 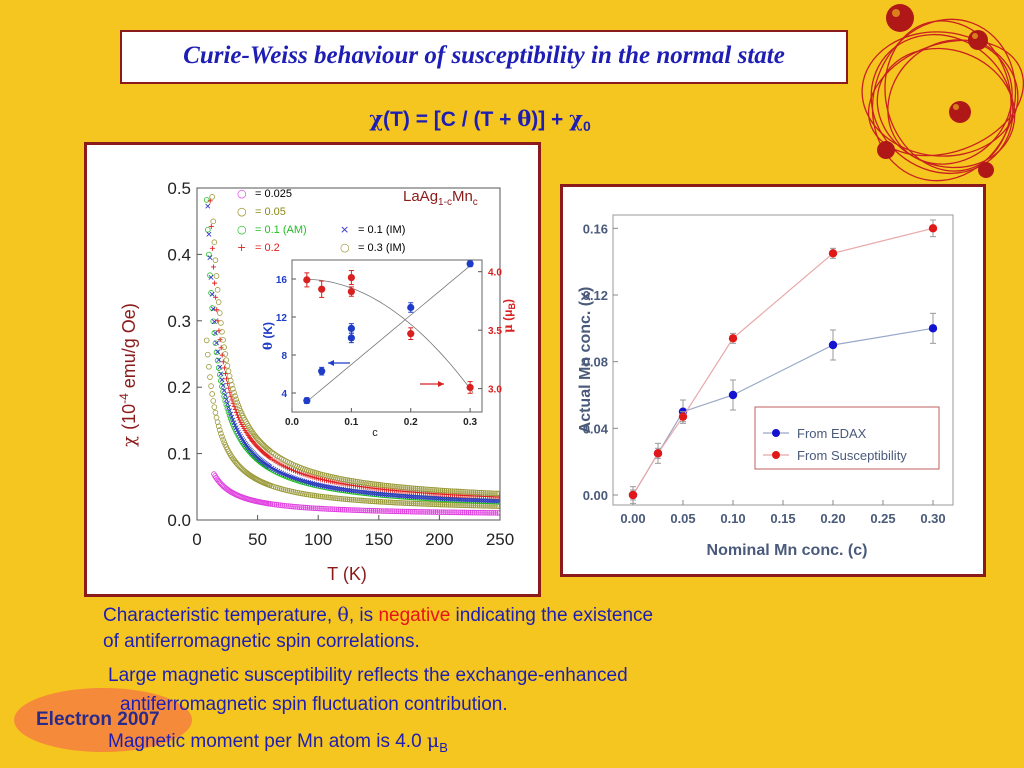 I want to click on legend-marker: ×, so click(x=344, y=229).